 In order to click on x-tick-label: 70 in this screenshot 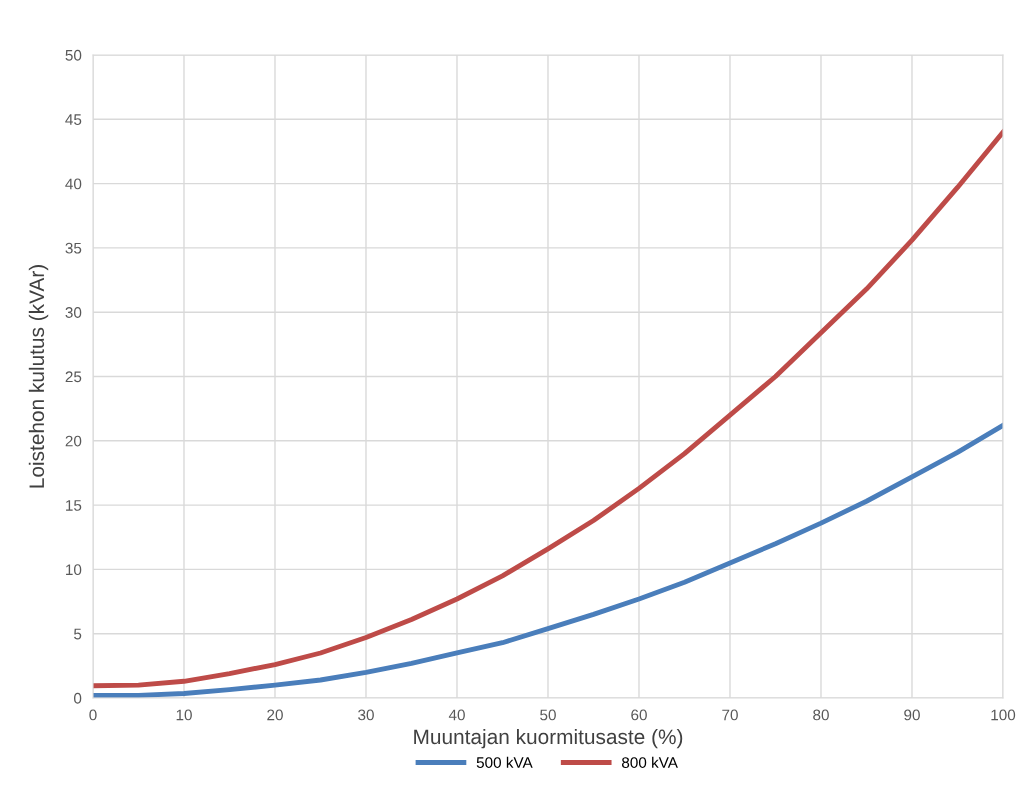, I will do `click(730, 715)`.